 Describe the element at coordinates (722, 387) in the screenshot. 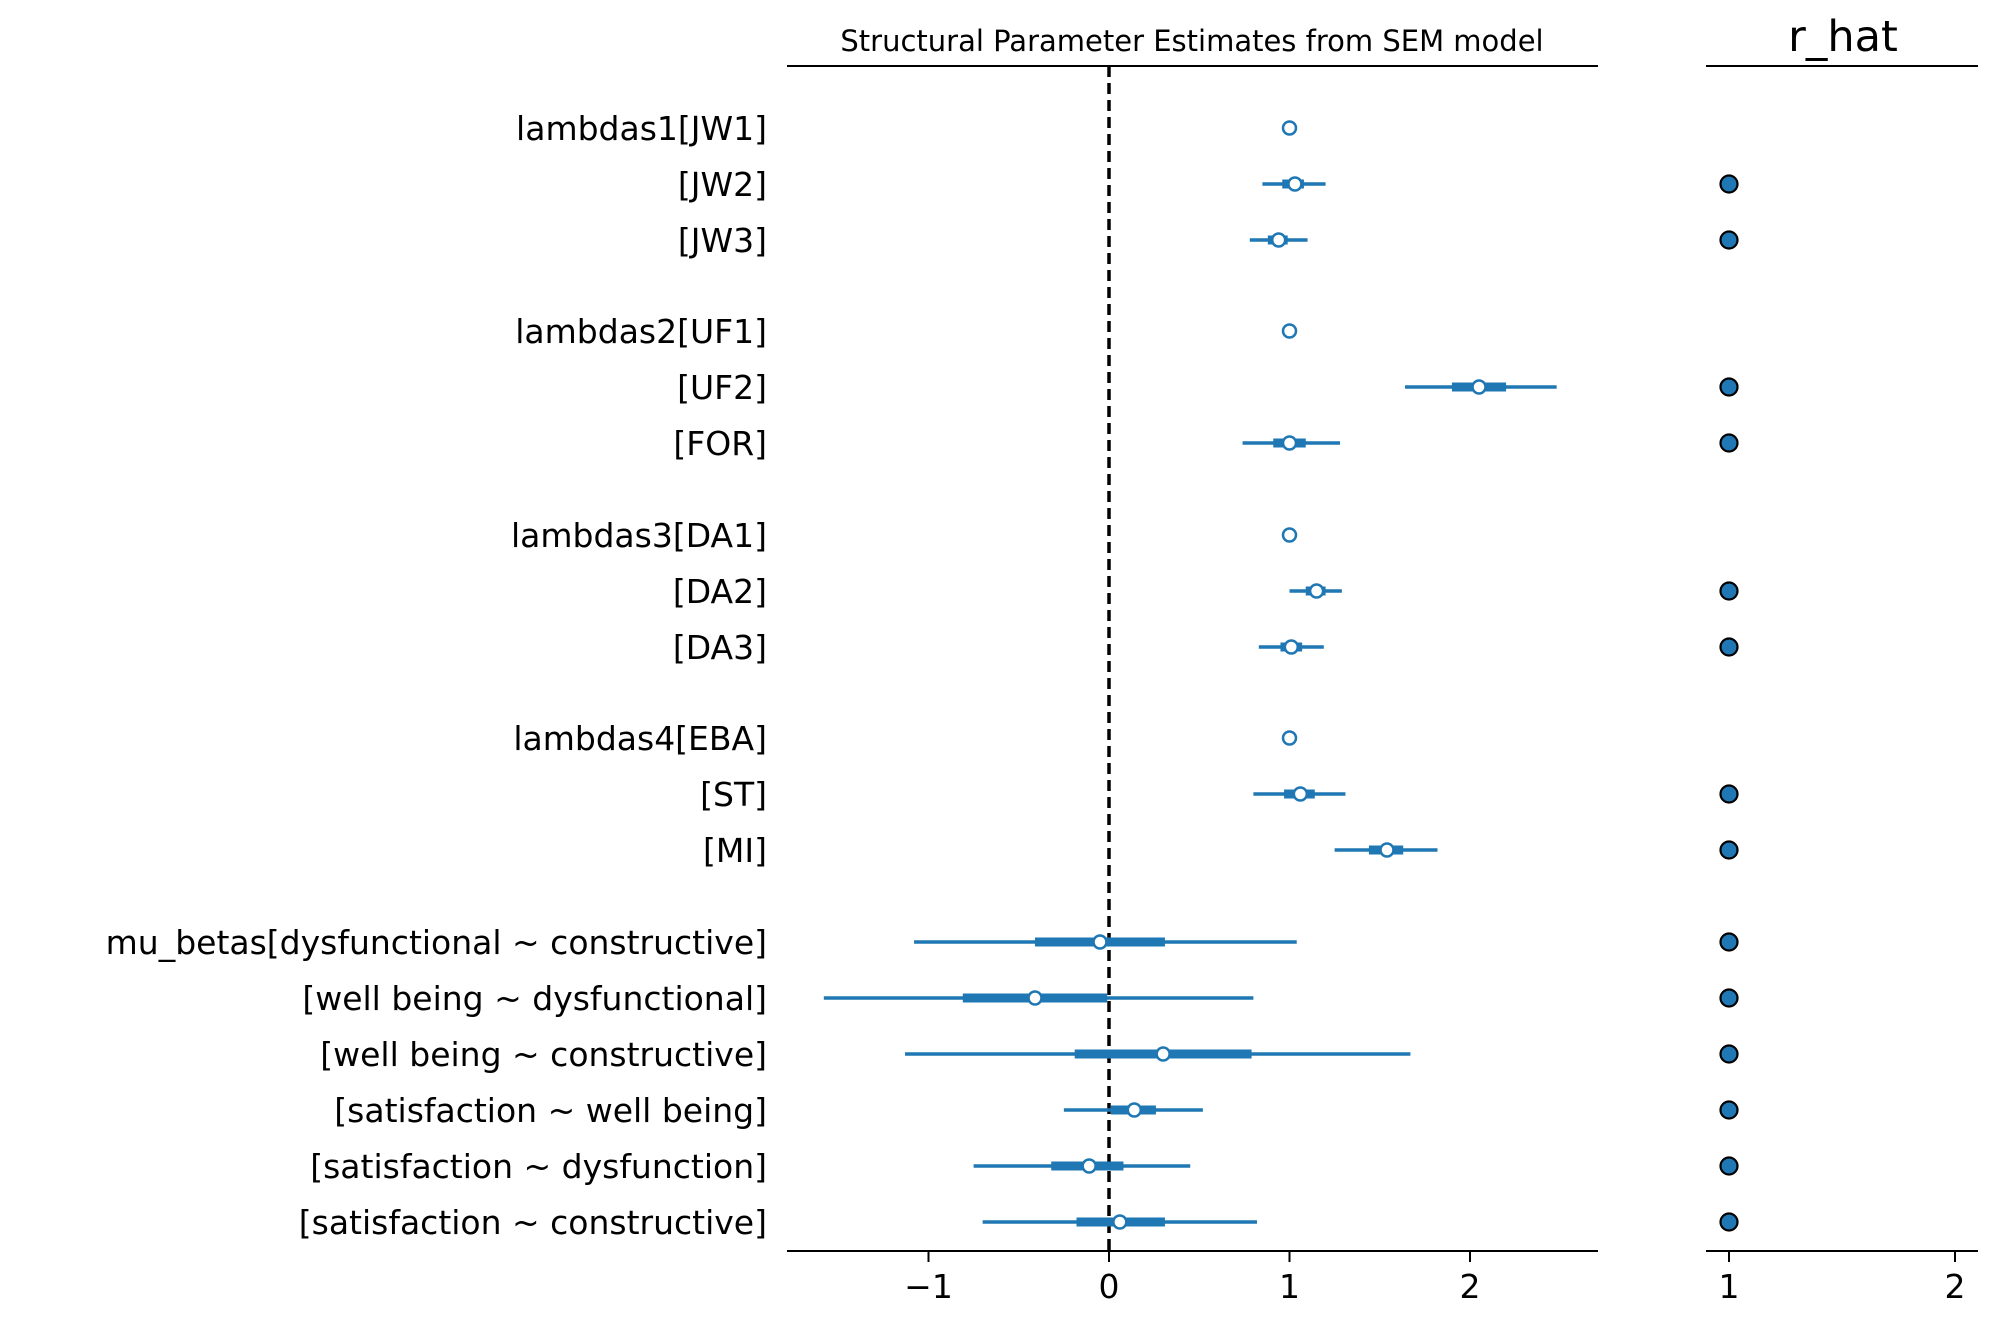

I see `row-label: [UF2]` at that location.